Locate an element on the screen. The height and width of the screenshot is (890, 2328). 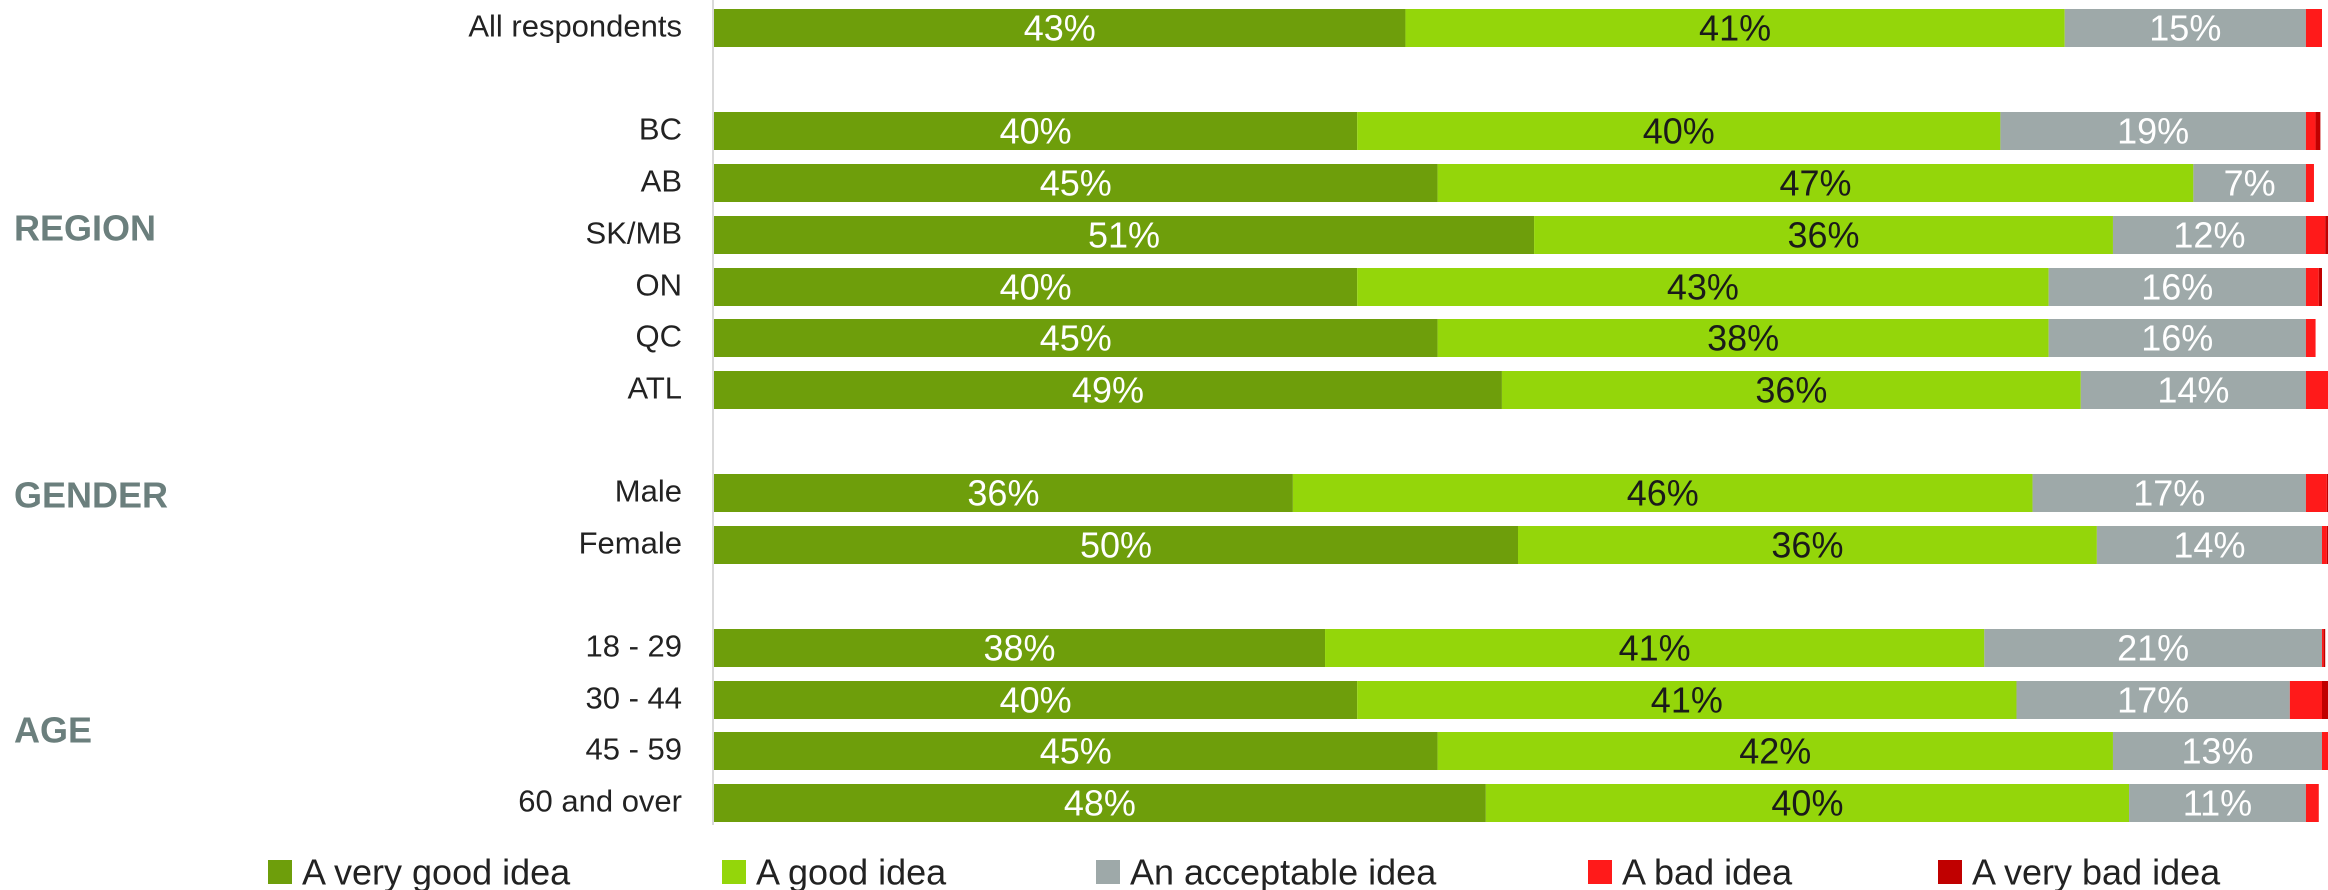
data-label-18-29-a-good-idea: 41% is located at coordinates (1655, 648).